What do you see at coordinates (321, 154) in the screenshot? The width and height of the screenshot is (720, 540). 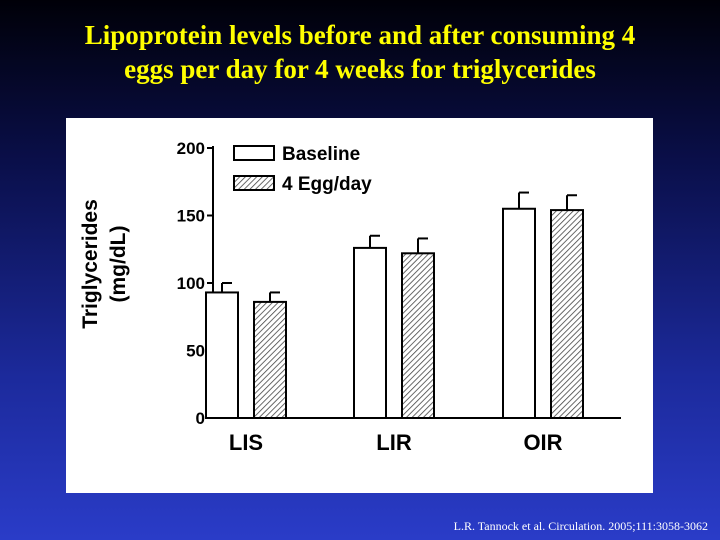 I see `legend-label: Baseline` at bounding box center [321, 154].